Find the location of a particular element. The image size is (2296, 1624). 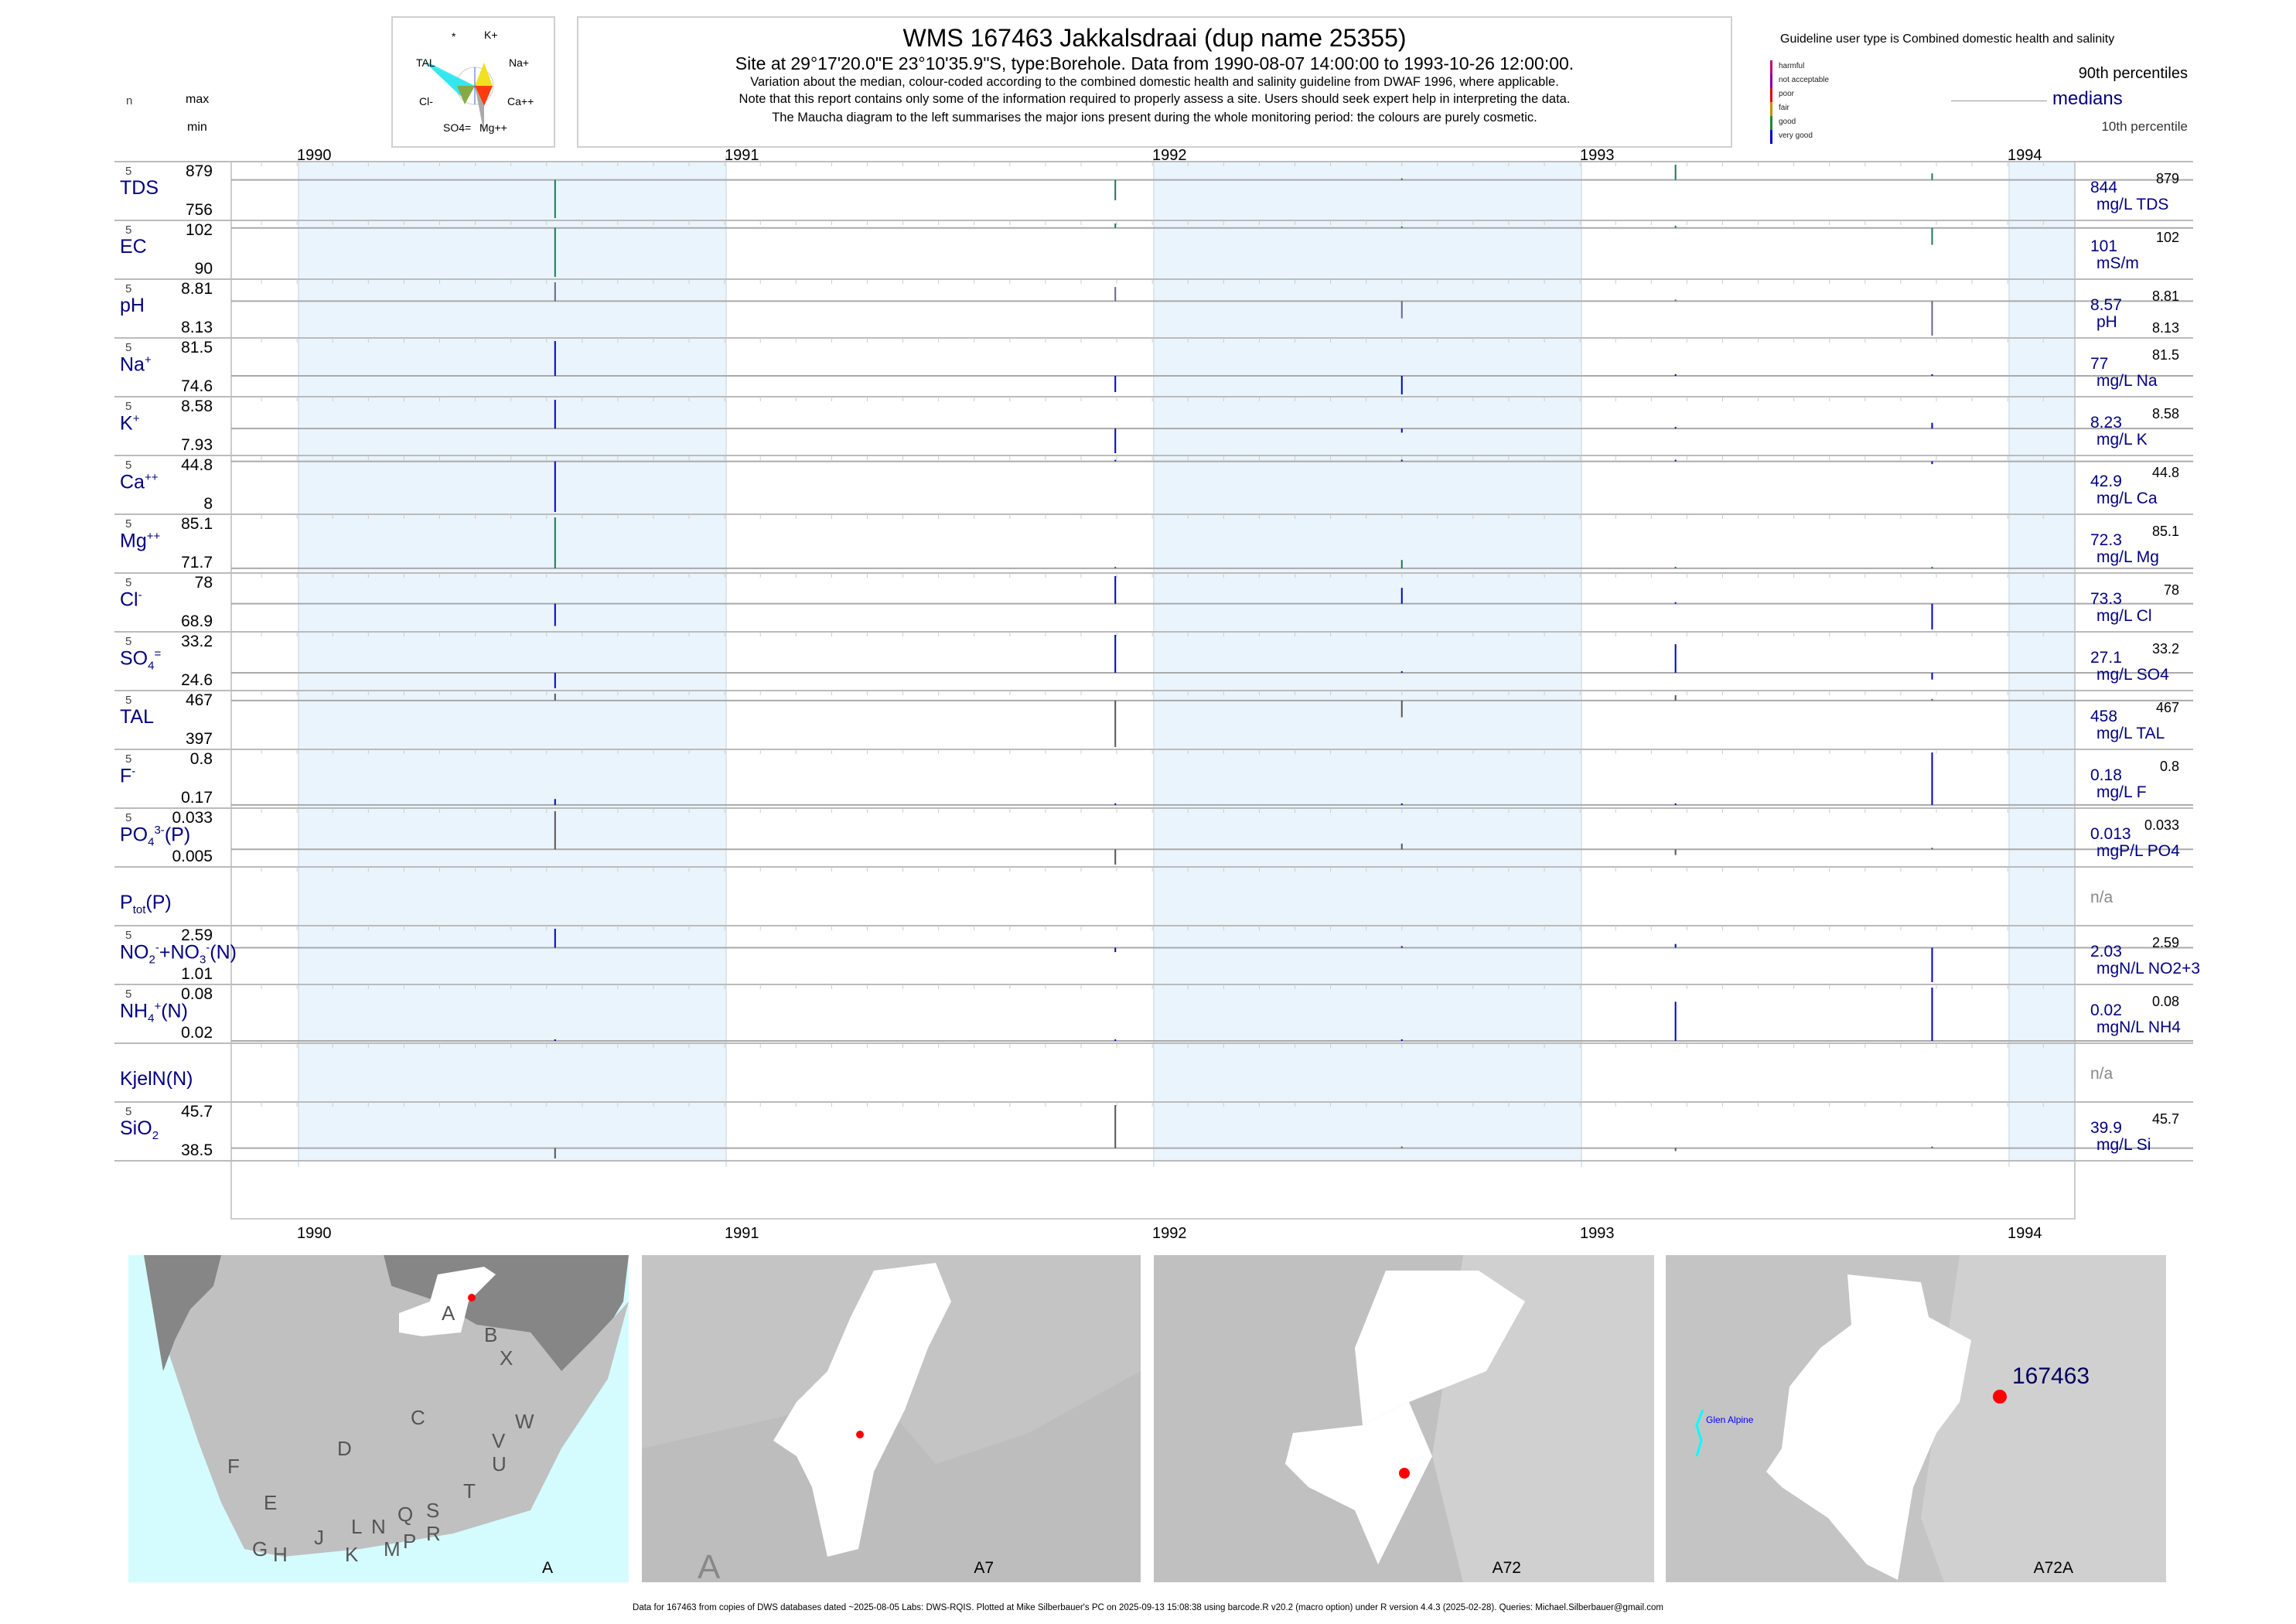

maucha-ca is located at coordinates (484, 96).